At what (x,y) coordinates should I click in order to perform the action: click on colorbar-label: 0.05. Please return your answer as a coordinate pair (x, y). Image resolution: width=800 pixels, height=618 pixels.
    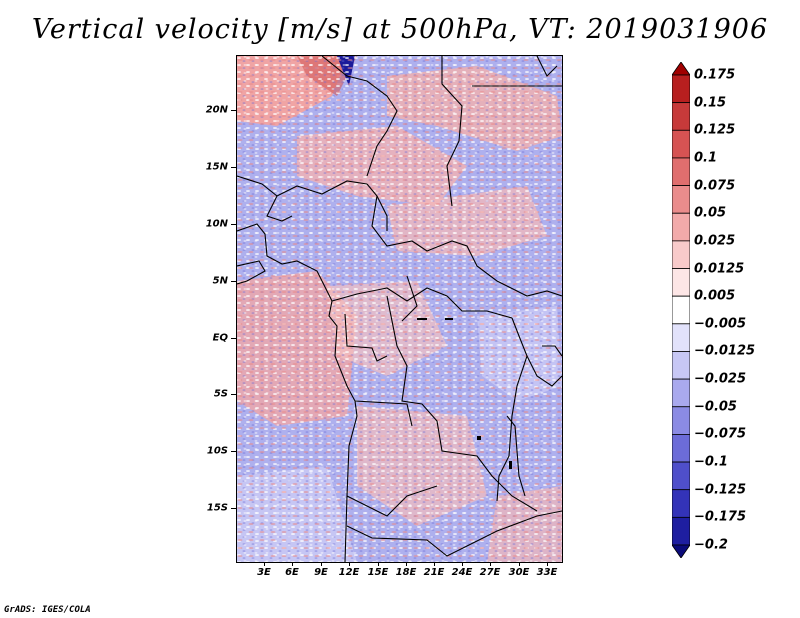
    Looking at the image, I should click on (710, 213).